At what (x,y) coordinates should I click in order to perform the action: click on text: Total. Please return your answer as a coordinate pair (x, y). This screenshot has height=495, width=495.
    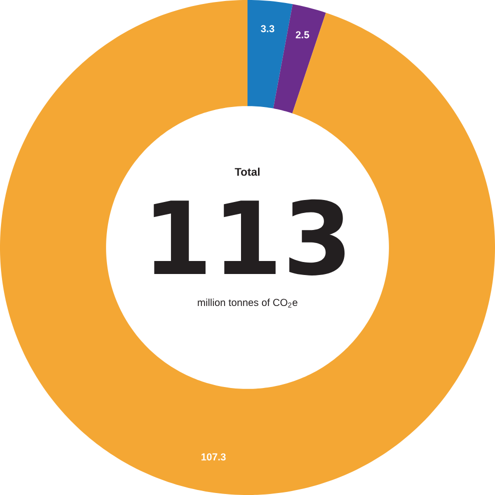
    Looking at the image, I should click on (247, 172).